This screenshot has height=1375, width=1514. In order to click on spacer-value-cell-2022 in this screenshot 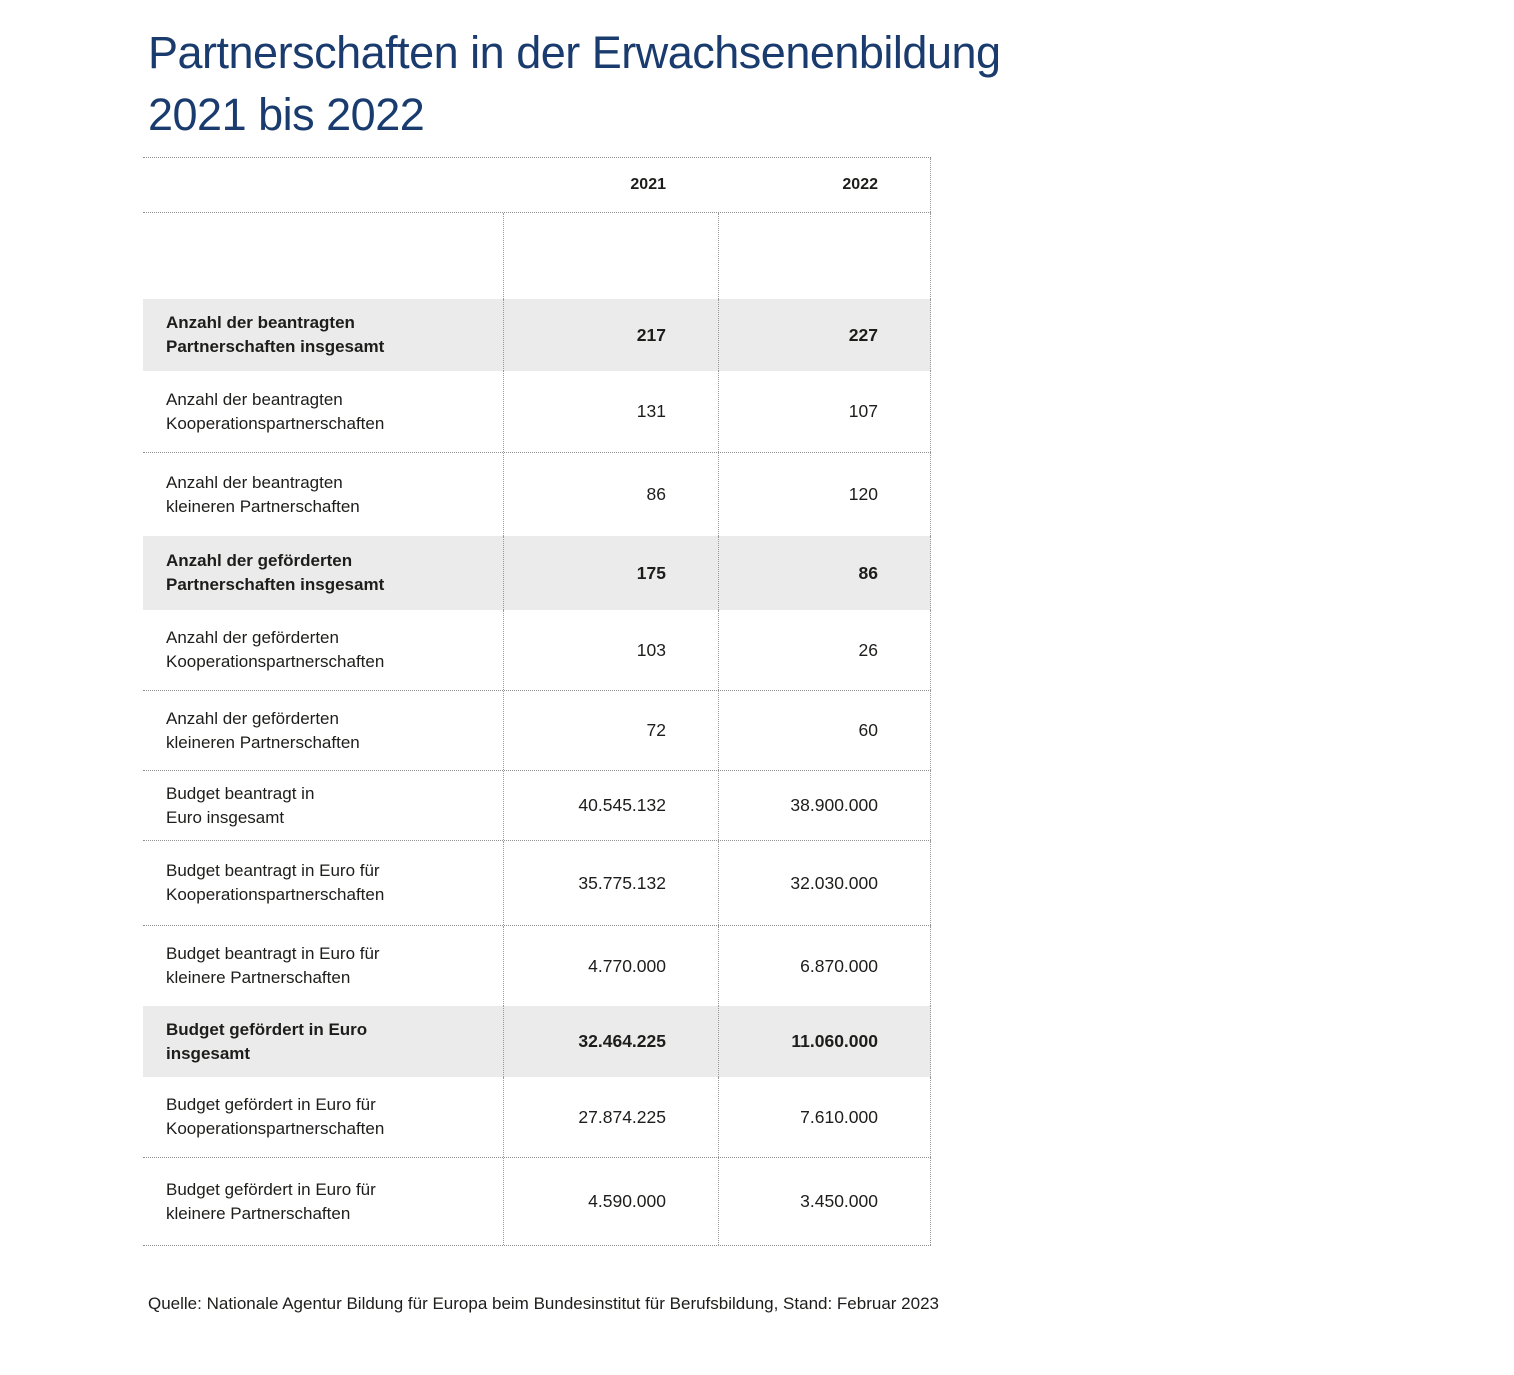, I will do `click(824, 256)`.